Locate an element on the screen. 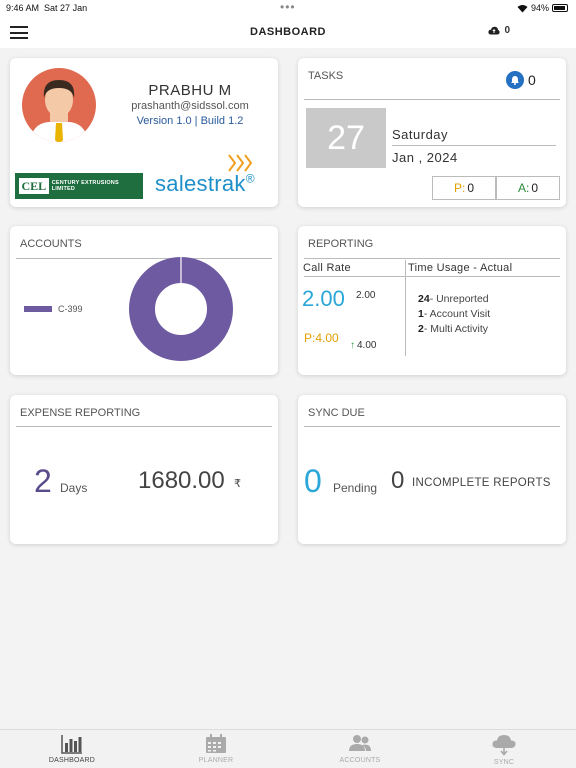 The width and height of the screenshot is (576, 768). reporting-heading: REPORTING is located at coordinates (341, 244).